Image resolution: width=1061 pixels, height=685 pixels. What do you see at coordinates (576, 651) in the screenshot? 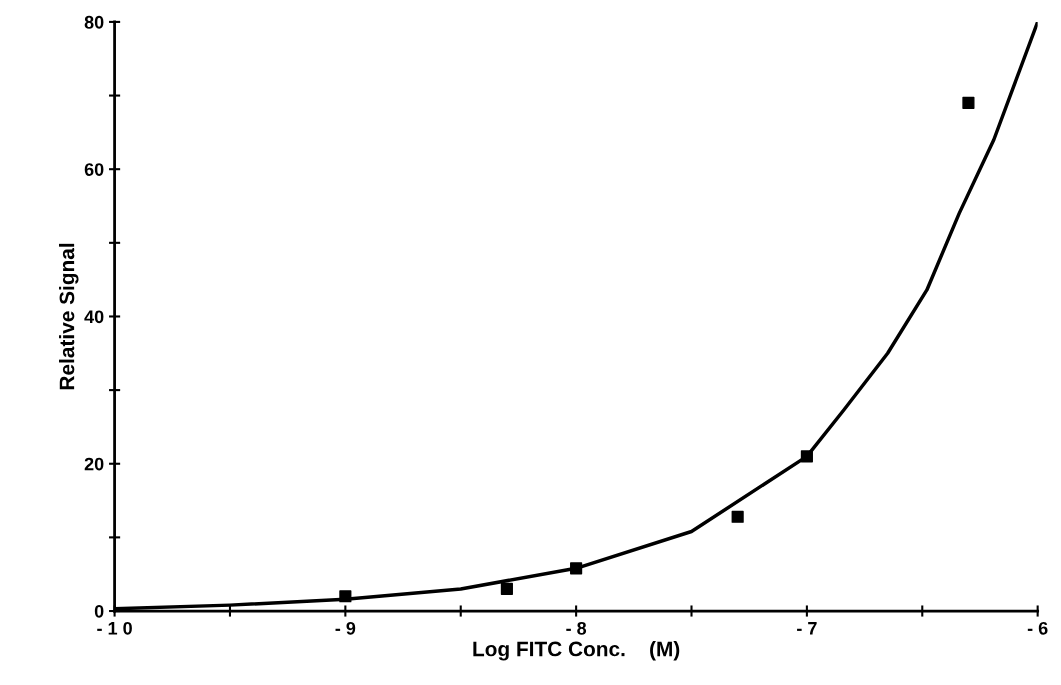
I see `x-axis-title: Log FITC Conc. (M)` at bounding box center [576, 651].